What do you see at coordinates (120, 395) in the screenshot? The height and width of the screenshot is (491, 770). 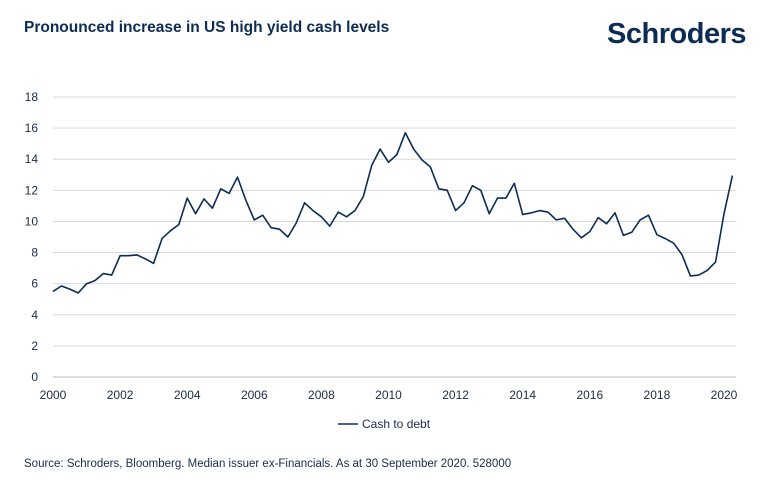 I see `x-tick-label: 2002` at bounding box center [120, 395].